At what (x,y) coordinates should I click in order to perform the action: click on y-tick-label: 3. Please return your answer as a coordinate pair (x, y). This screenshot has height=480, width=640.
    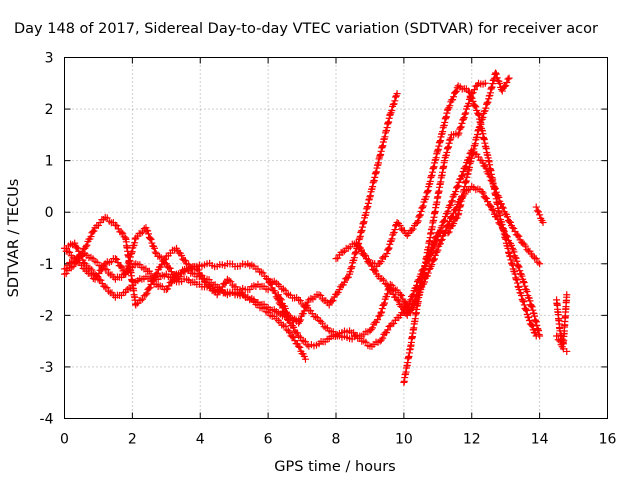
    Looking at the image, I should click on (49, 59).